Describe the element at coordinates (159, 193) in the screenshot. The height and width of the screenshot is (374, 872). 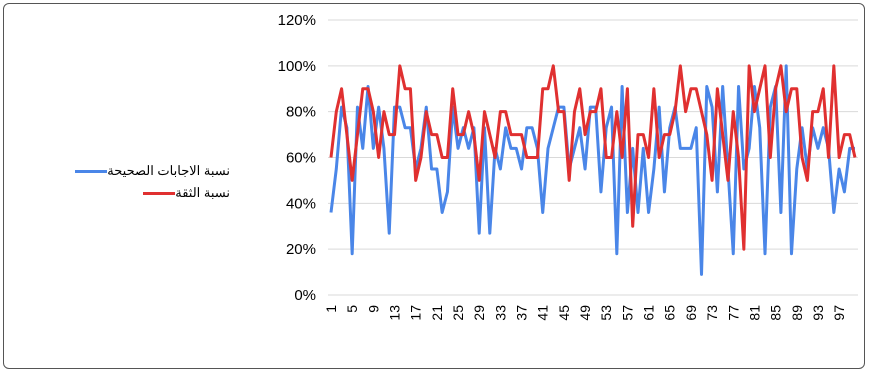
I see `legend-swatch-confidence` at that location.